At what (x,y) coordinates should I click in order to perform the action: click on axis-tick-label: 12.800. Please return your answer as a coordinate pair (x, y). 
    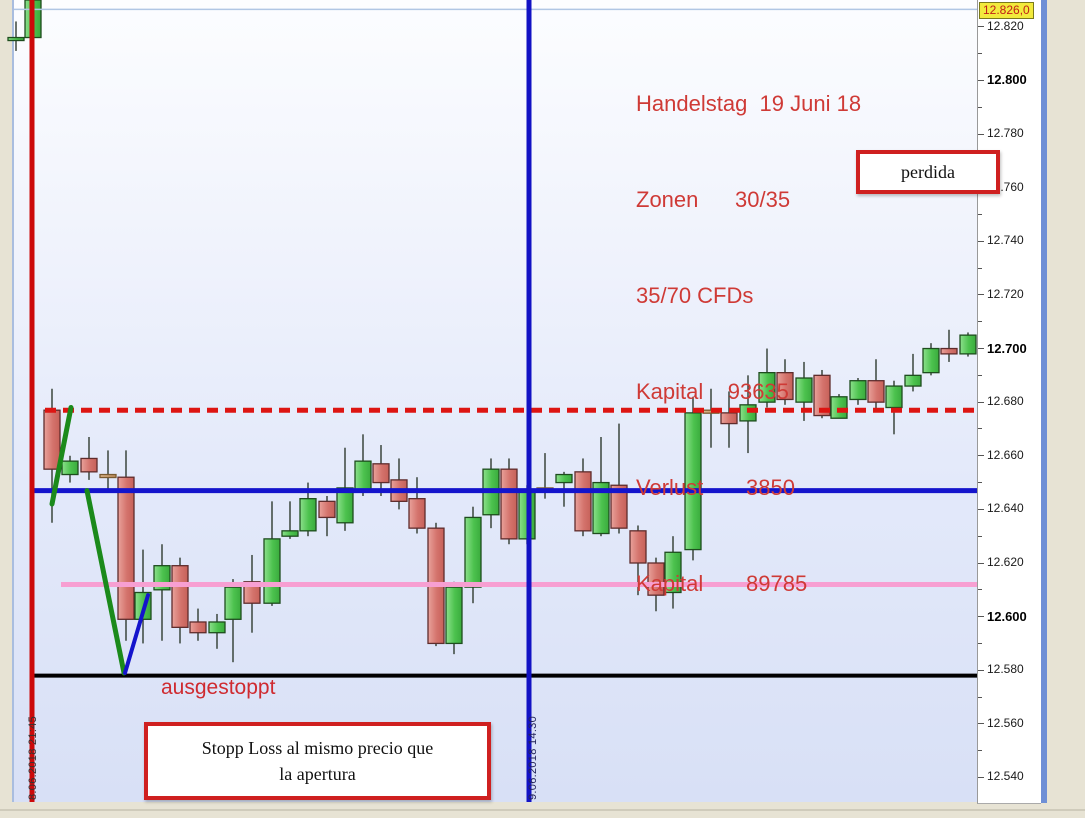
    Looking at the image, I should click on (1007, 80).